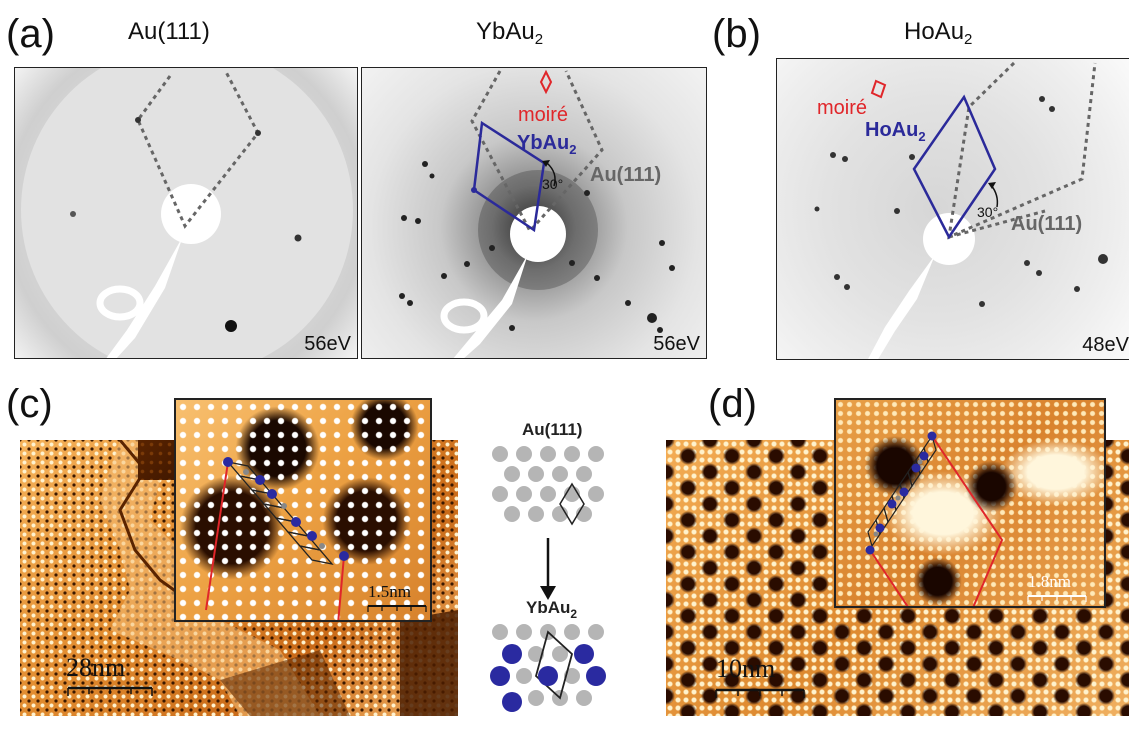 The image size is (1129, 740). What do you see at coordinates (760, 693) in the screenshot?
I see `stm-d-scalebar` at bounding box center [760, 693].